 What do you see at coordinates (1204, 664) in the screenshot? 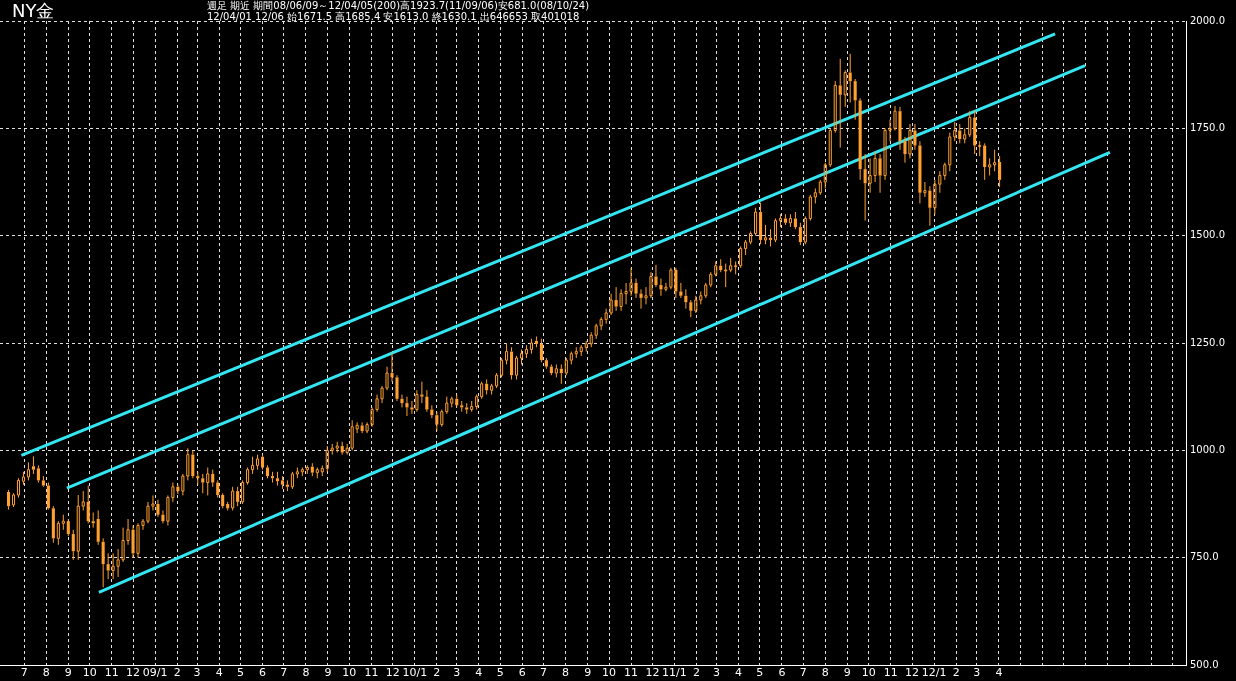
I see `y-tick-label: 500.0` at bounding box center [1204, 664].